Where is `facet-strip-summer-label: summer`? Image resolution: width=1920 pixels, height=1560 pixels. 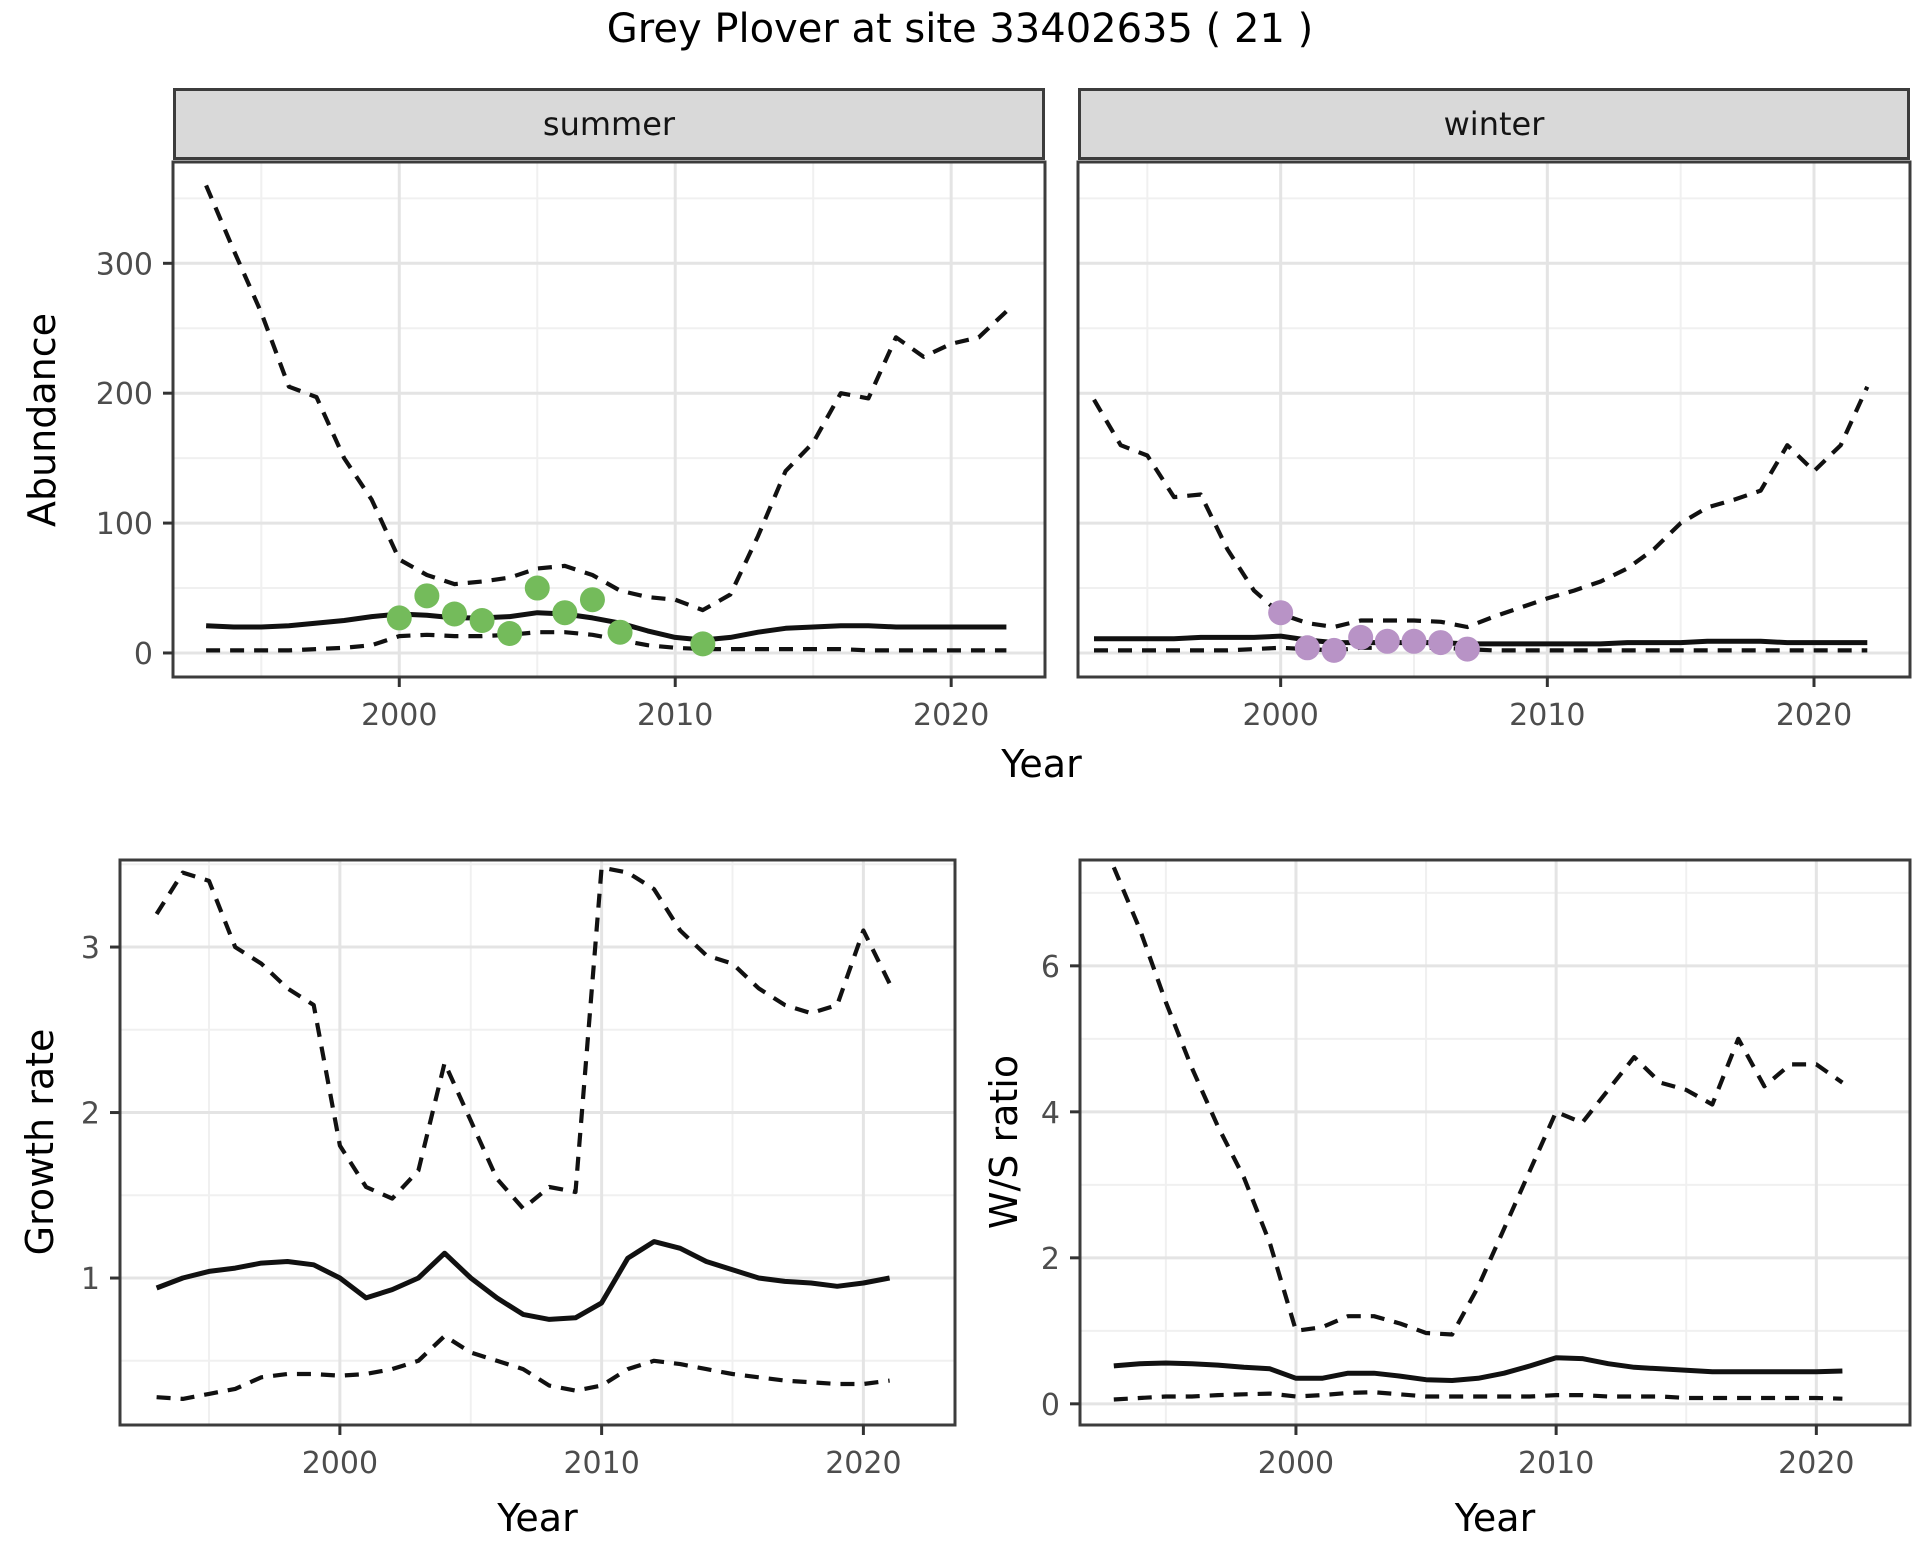
facet-strip-summer-label: summer is located at coordinates (609, 124).